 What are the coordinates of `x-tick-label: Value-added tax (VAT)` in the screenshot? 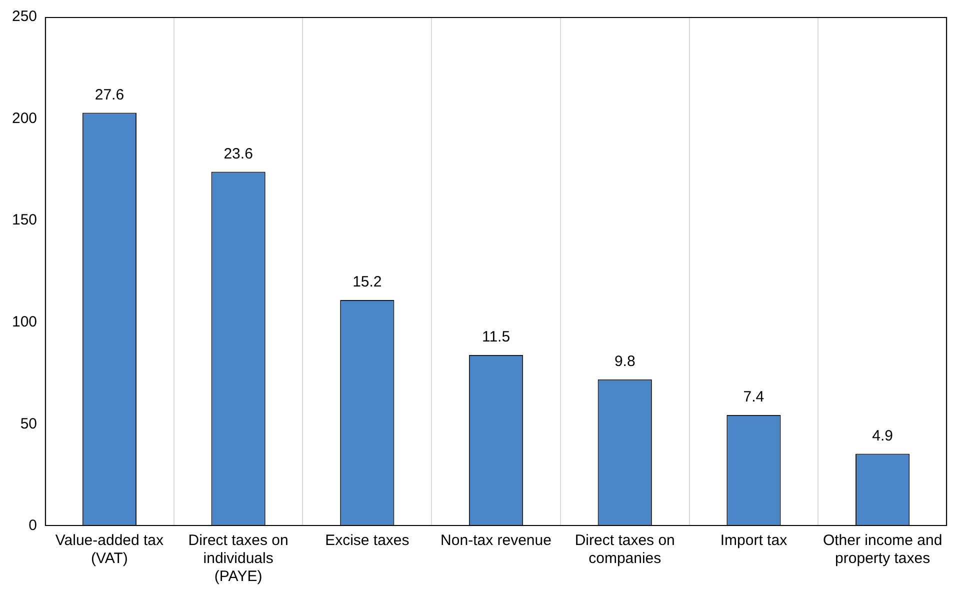 It's located at (109, 550).